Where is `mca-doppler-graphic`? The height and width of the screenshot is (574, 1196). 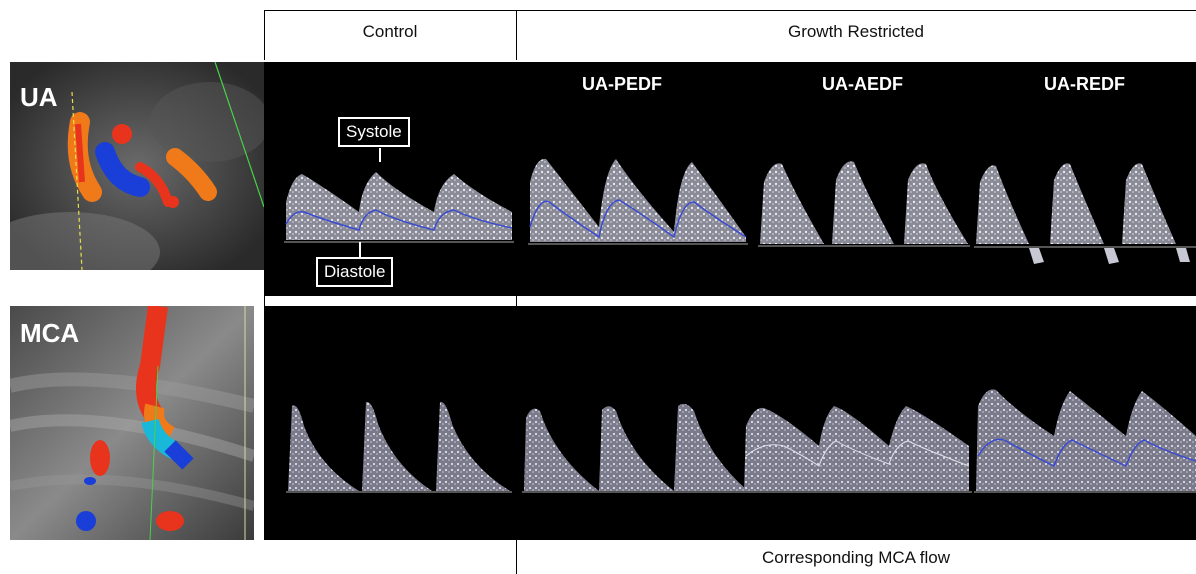
mca-doppler-graphic is located at coordinates (132, 423).